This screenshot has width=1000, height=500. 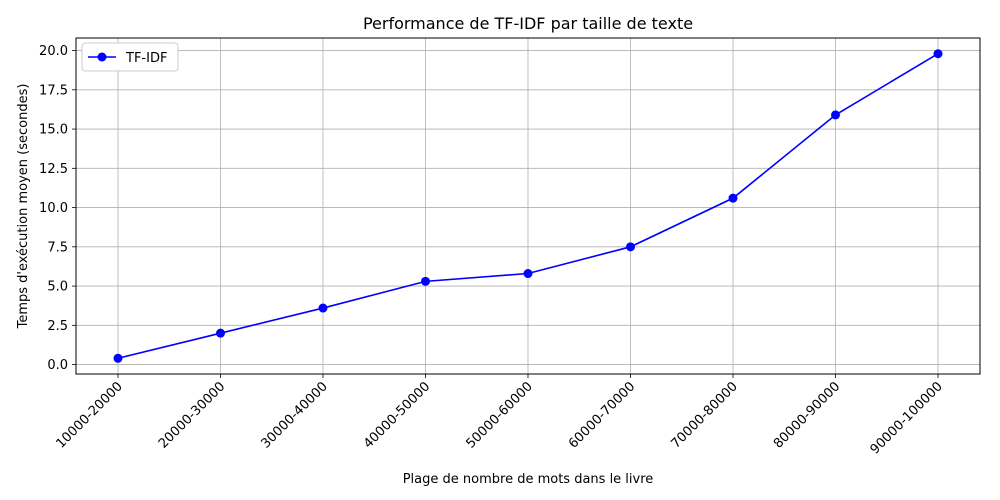 I want to click on y-tick-label: 5.0, so click(x=57, y=287).